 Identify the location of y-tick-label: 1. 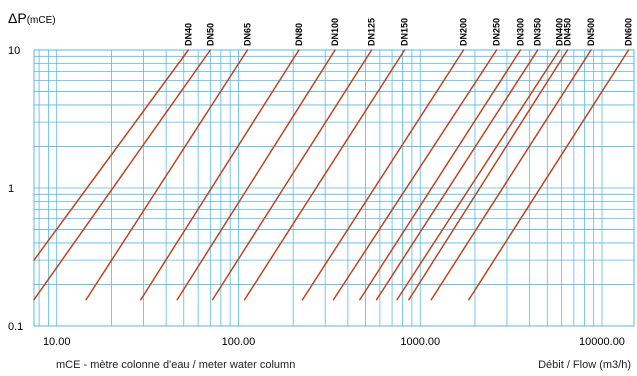
(11, 189).